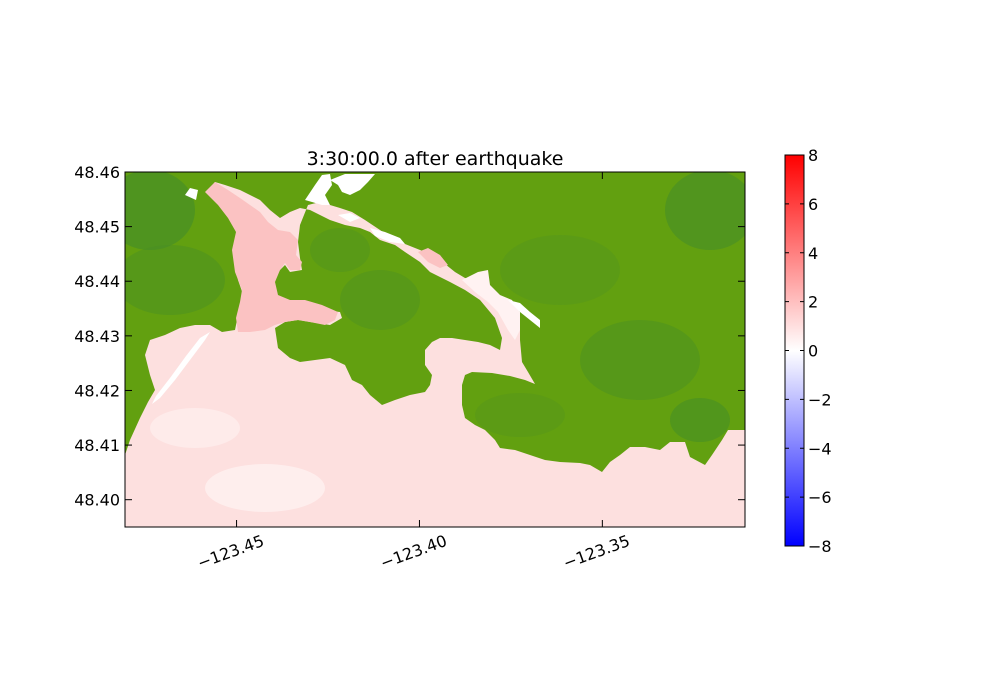  I want to click on colorbar-axis: 8 6 4 2 0 −2 −4 −6 −8, so click(808, 351).